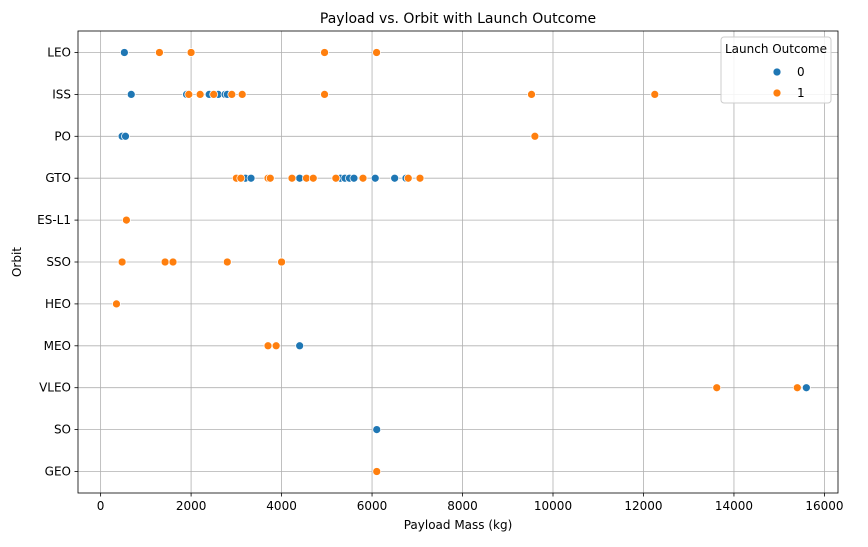 Image resolution: width=868 pixels, height=547 pixels. What do you see at coordinates (372, 506) in the screenshot?
I see `x-tick-label: 6000` at bounding box center [372, 506].